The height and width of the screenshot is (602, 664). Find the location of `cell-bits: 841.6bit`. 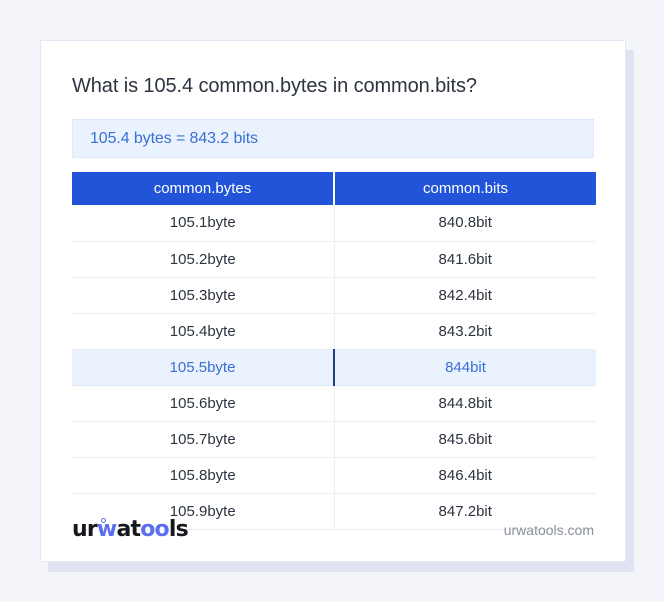

cell-bits: 841.6bit is located at coordinates (465, 259).